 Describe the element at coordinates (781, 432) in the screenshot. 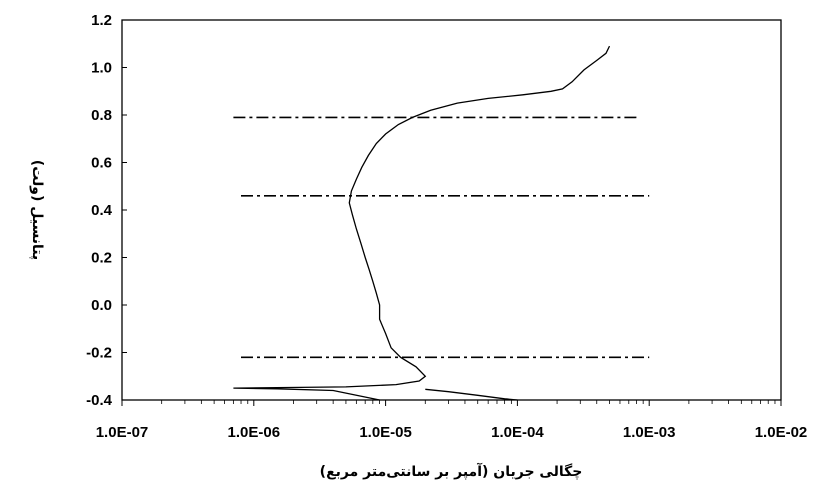

I see `x-tick-label: 1.0E-02` at that location.